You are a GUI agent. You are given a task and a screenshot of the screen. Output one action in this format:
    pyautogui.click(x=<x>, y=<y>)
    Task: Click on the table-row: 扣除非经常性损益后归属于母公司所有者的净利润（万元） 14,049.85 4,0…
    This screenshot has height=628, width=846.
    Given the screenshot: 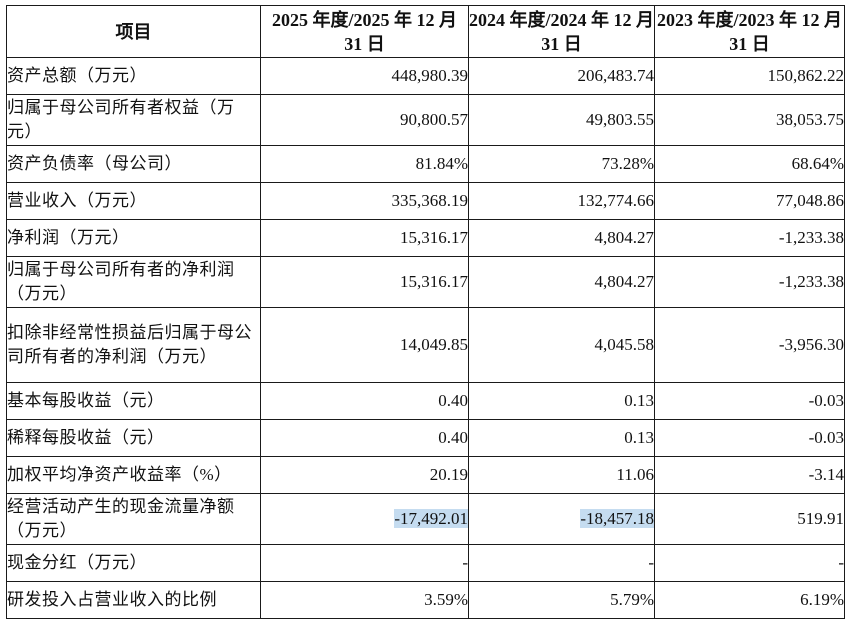 What is the action you would take?
    pyautogui.click(x=425, y=345)
    